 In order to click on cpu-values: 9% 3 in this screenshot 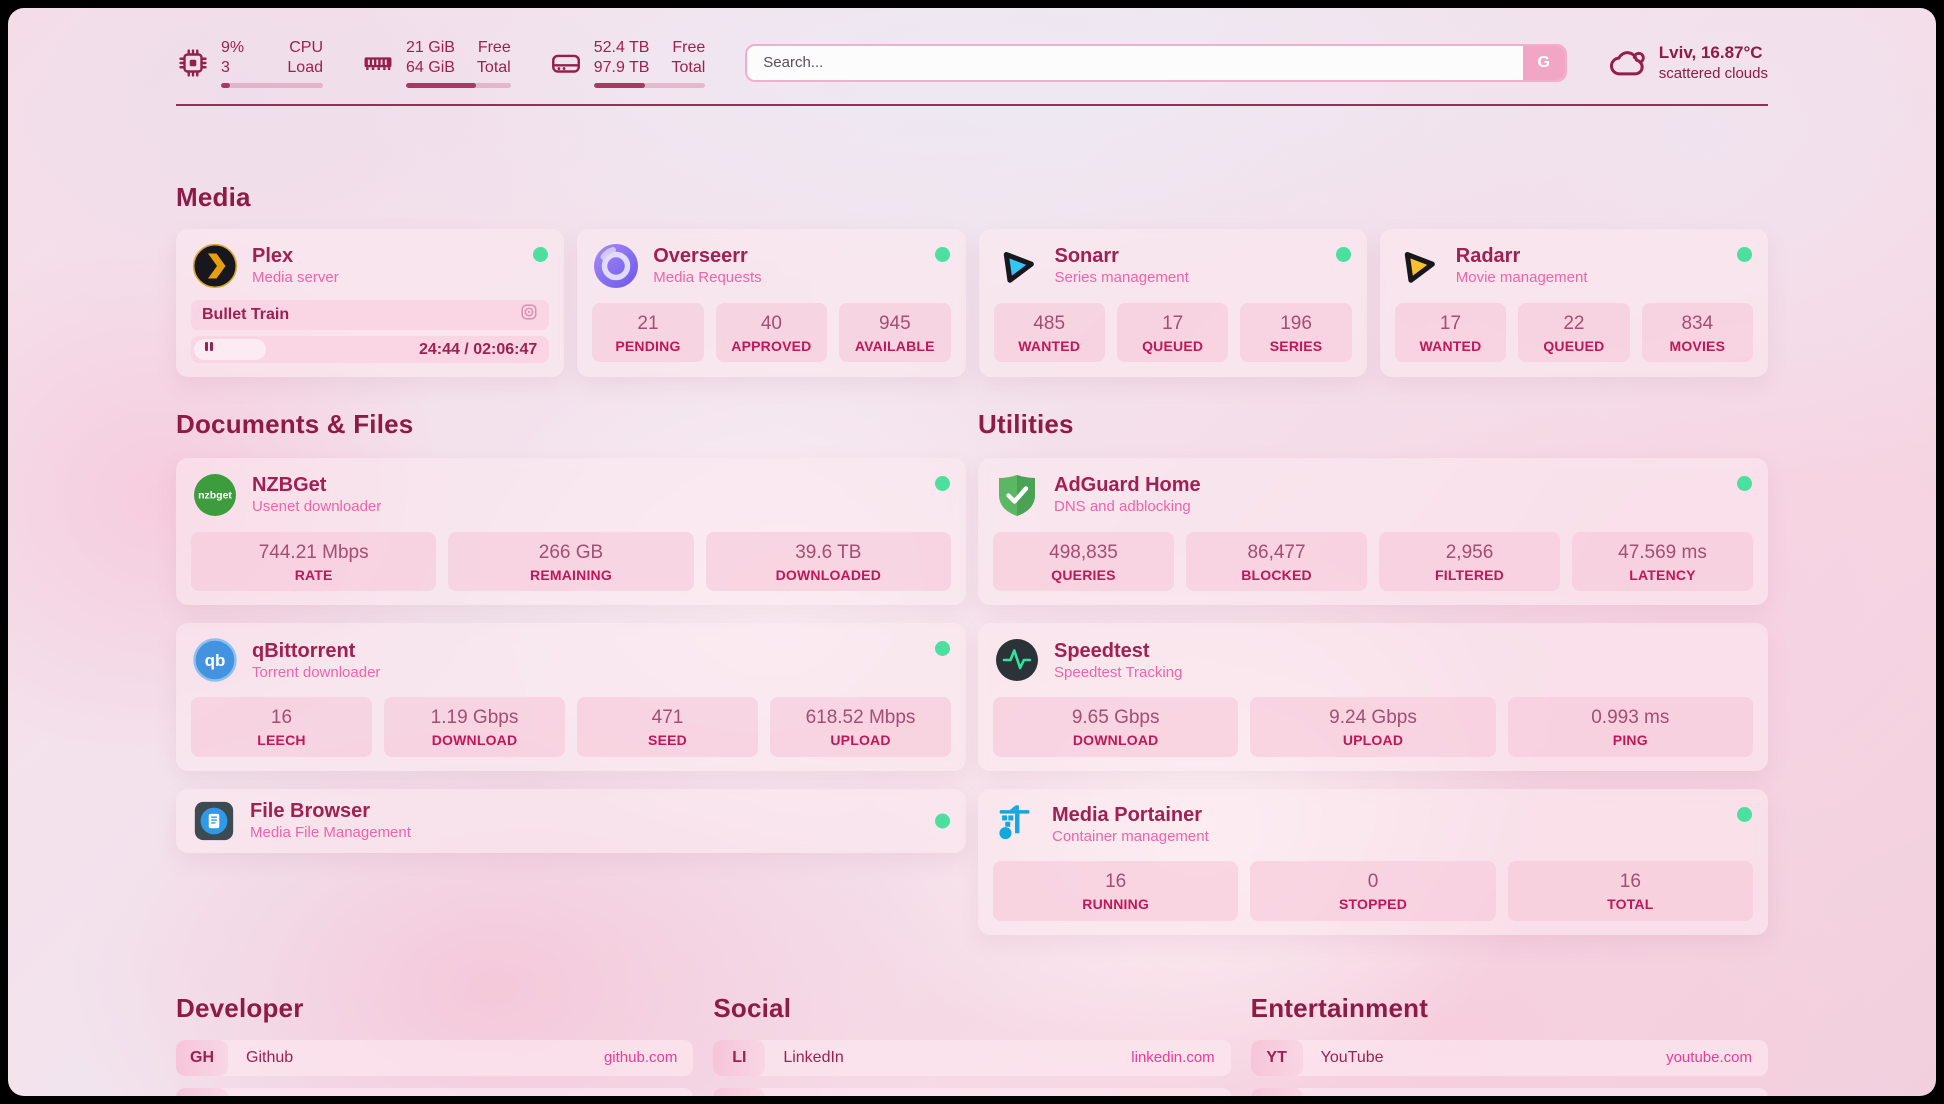, I will do `click(233, 58)`.